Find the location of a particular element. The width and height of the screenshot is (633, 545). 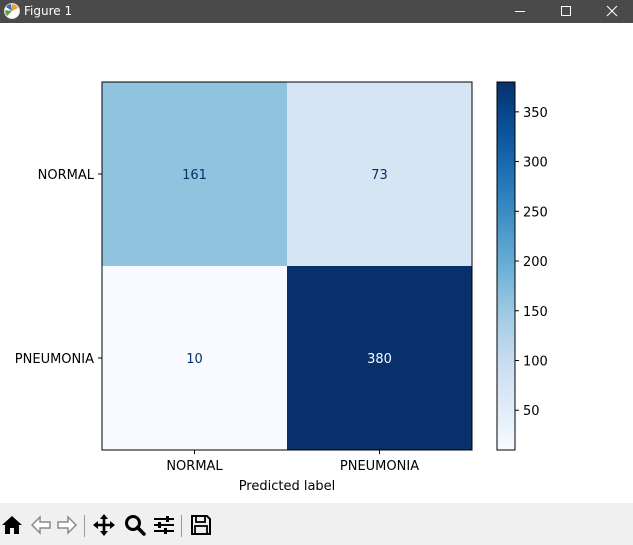

save-button is located at coordinates (201, 525).